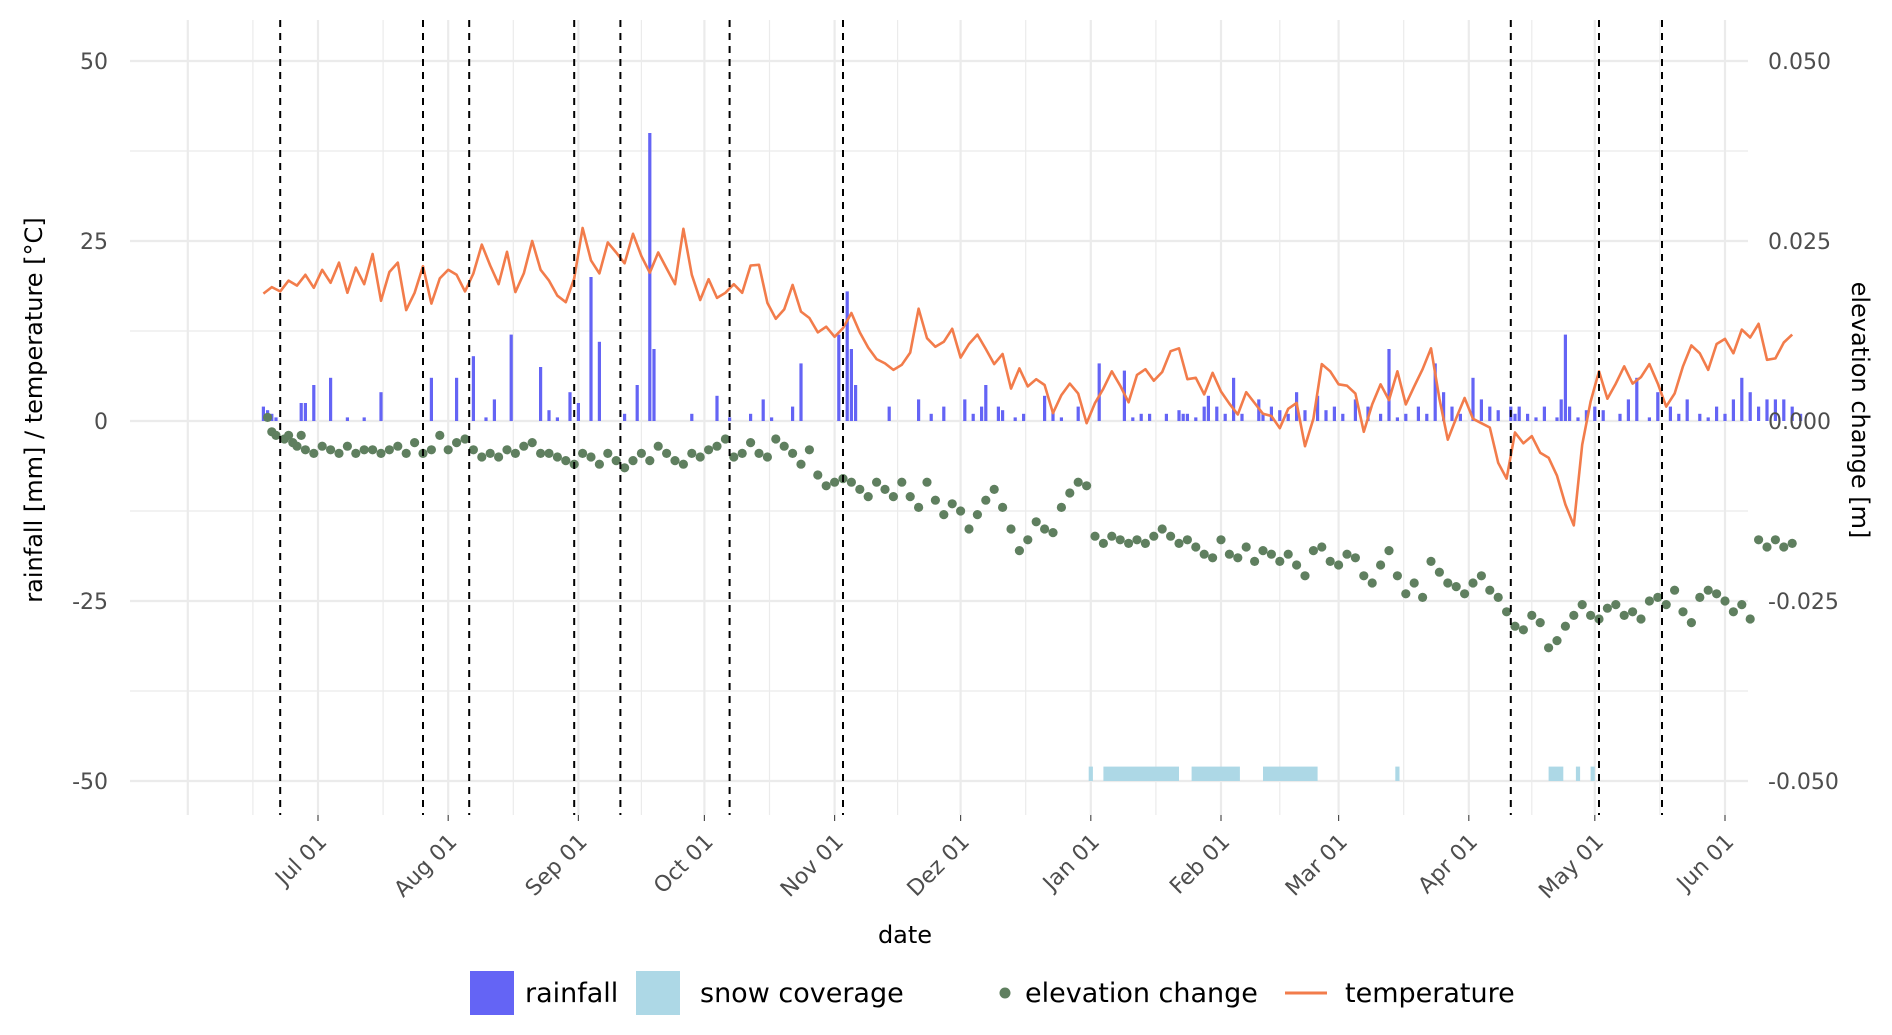 Image resolution: width=1892 pixels, height=1035 pixels. I want to click on y-left-tick-label: -50, so click(90, 782).